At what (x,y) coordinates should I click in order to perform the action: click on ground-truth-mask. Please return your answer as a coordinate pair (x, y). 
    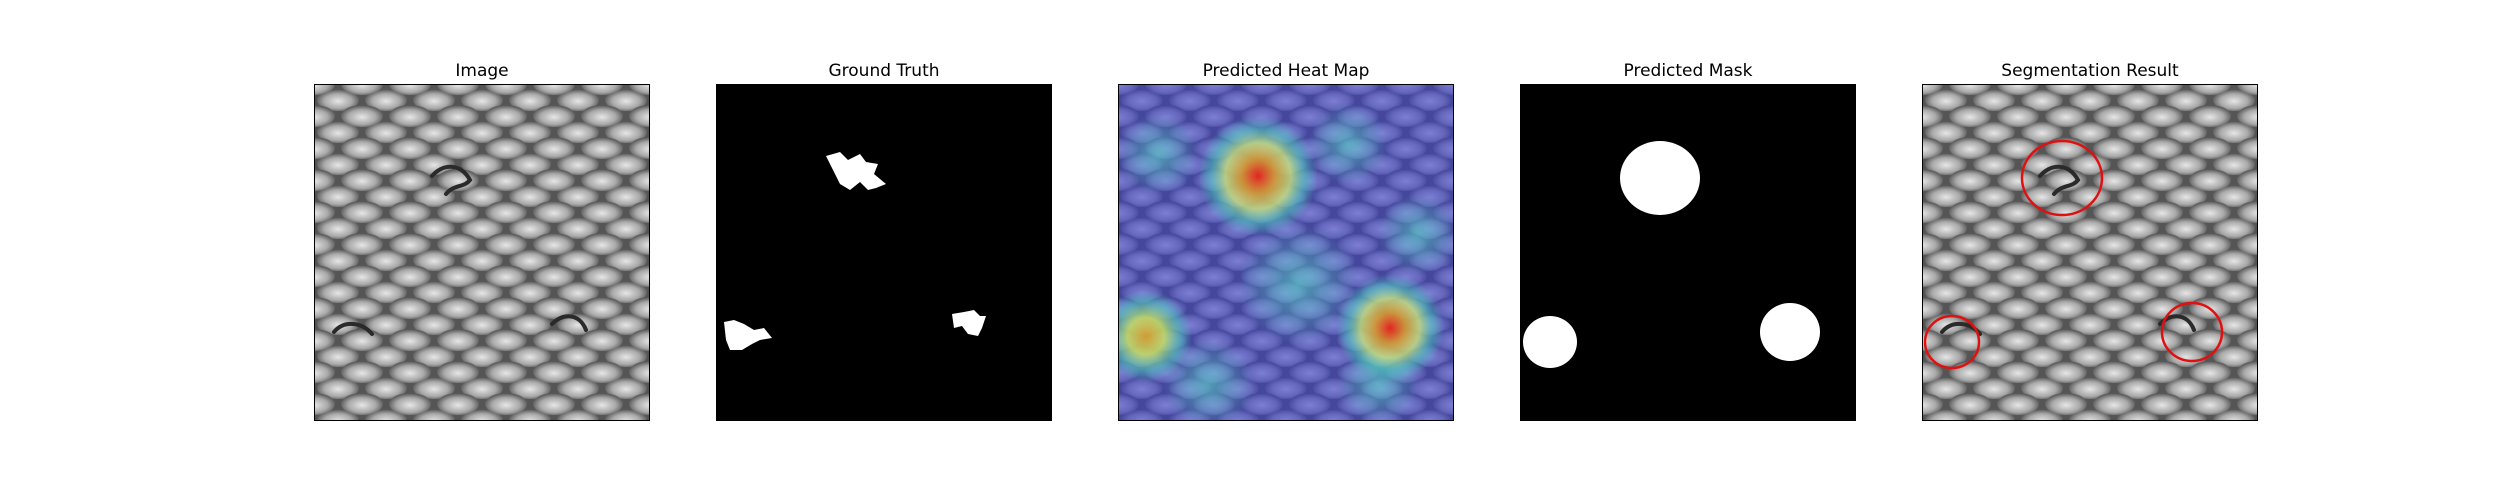
    Looking at the image, I should click on (884, 252).